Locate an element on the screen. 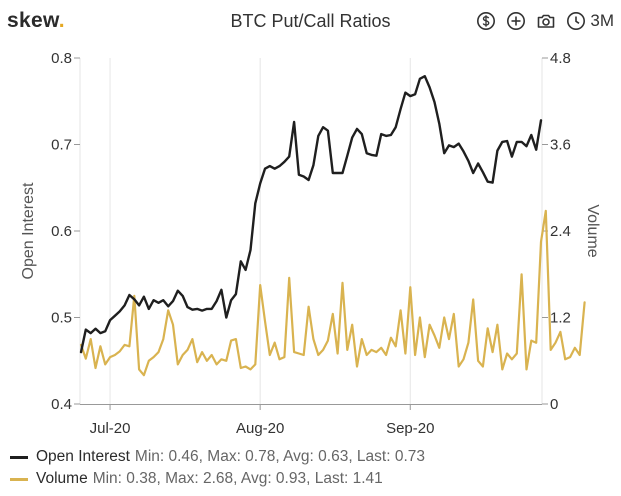  y-tick-label-right: 2.4 is located at coordinates (560, 231).